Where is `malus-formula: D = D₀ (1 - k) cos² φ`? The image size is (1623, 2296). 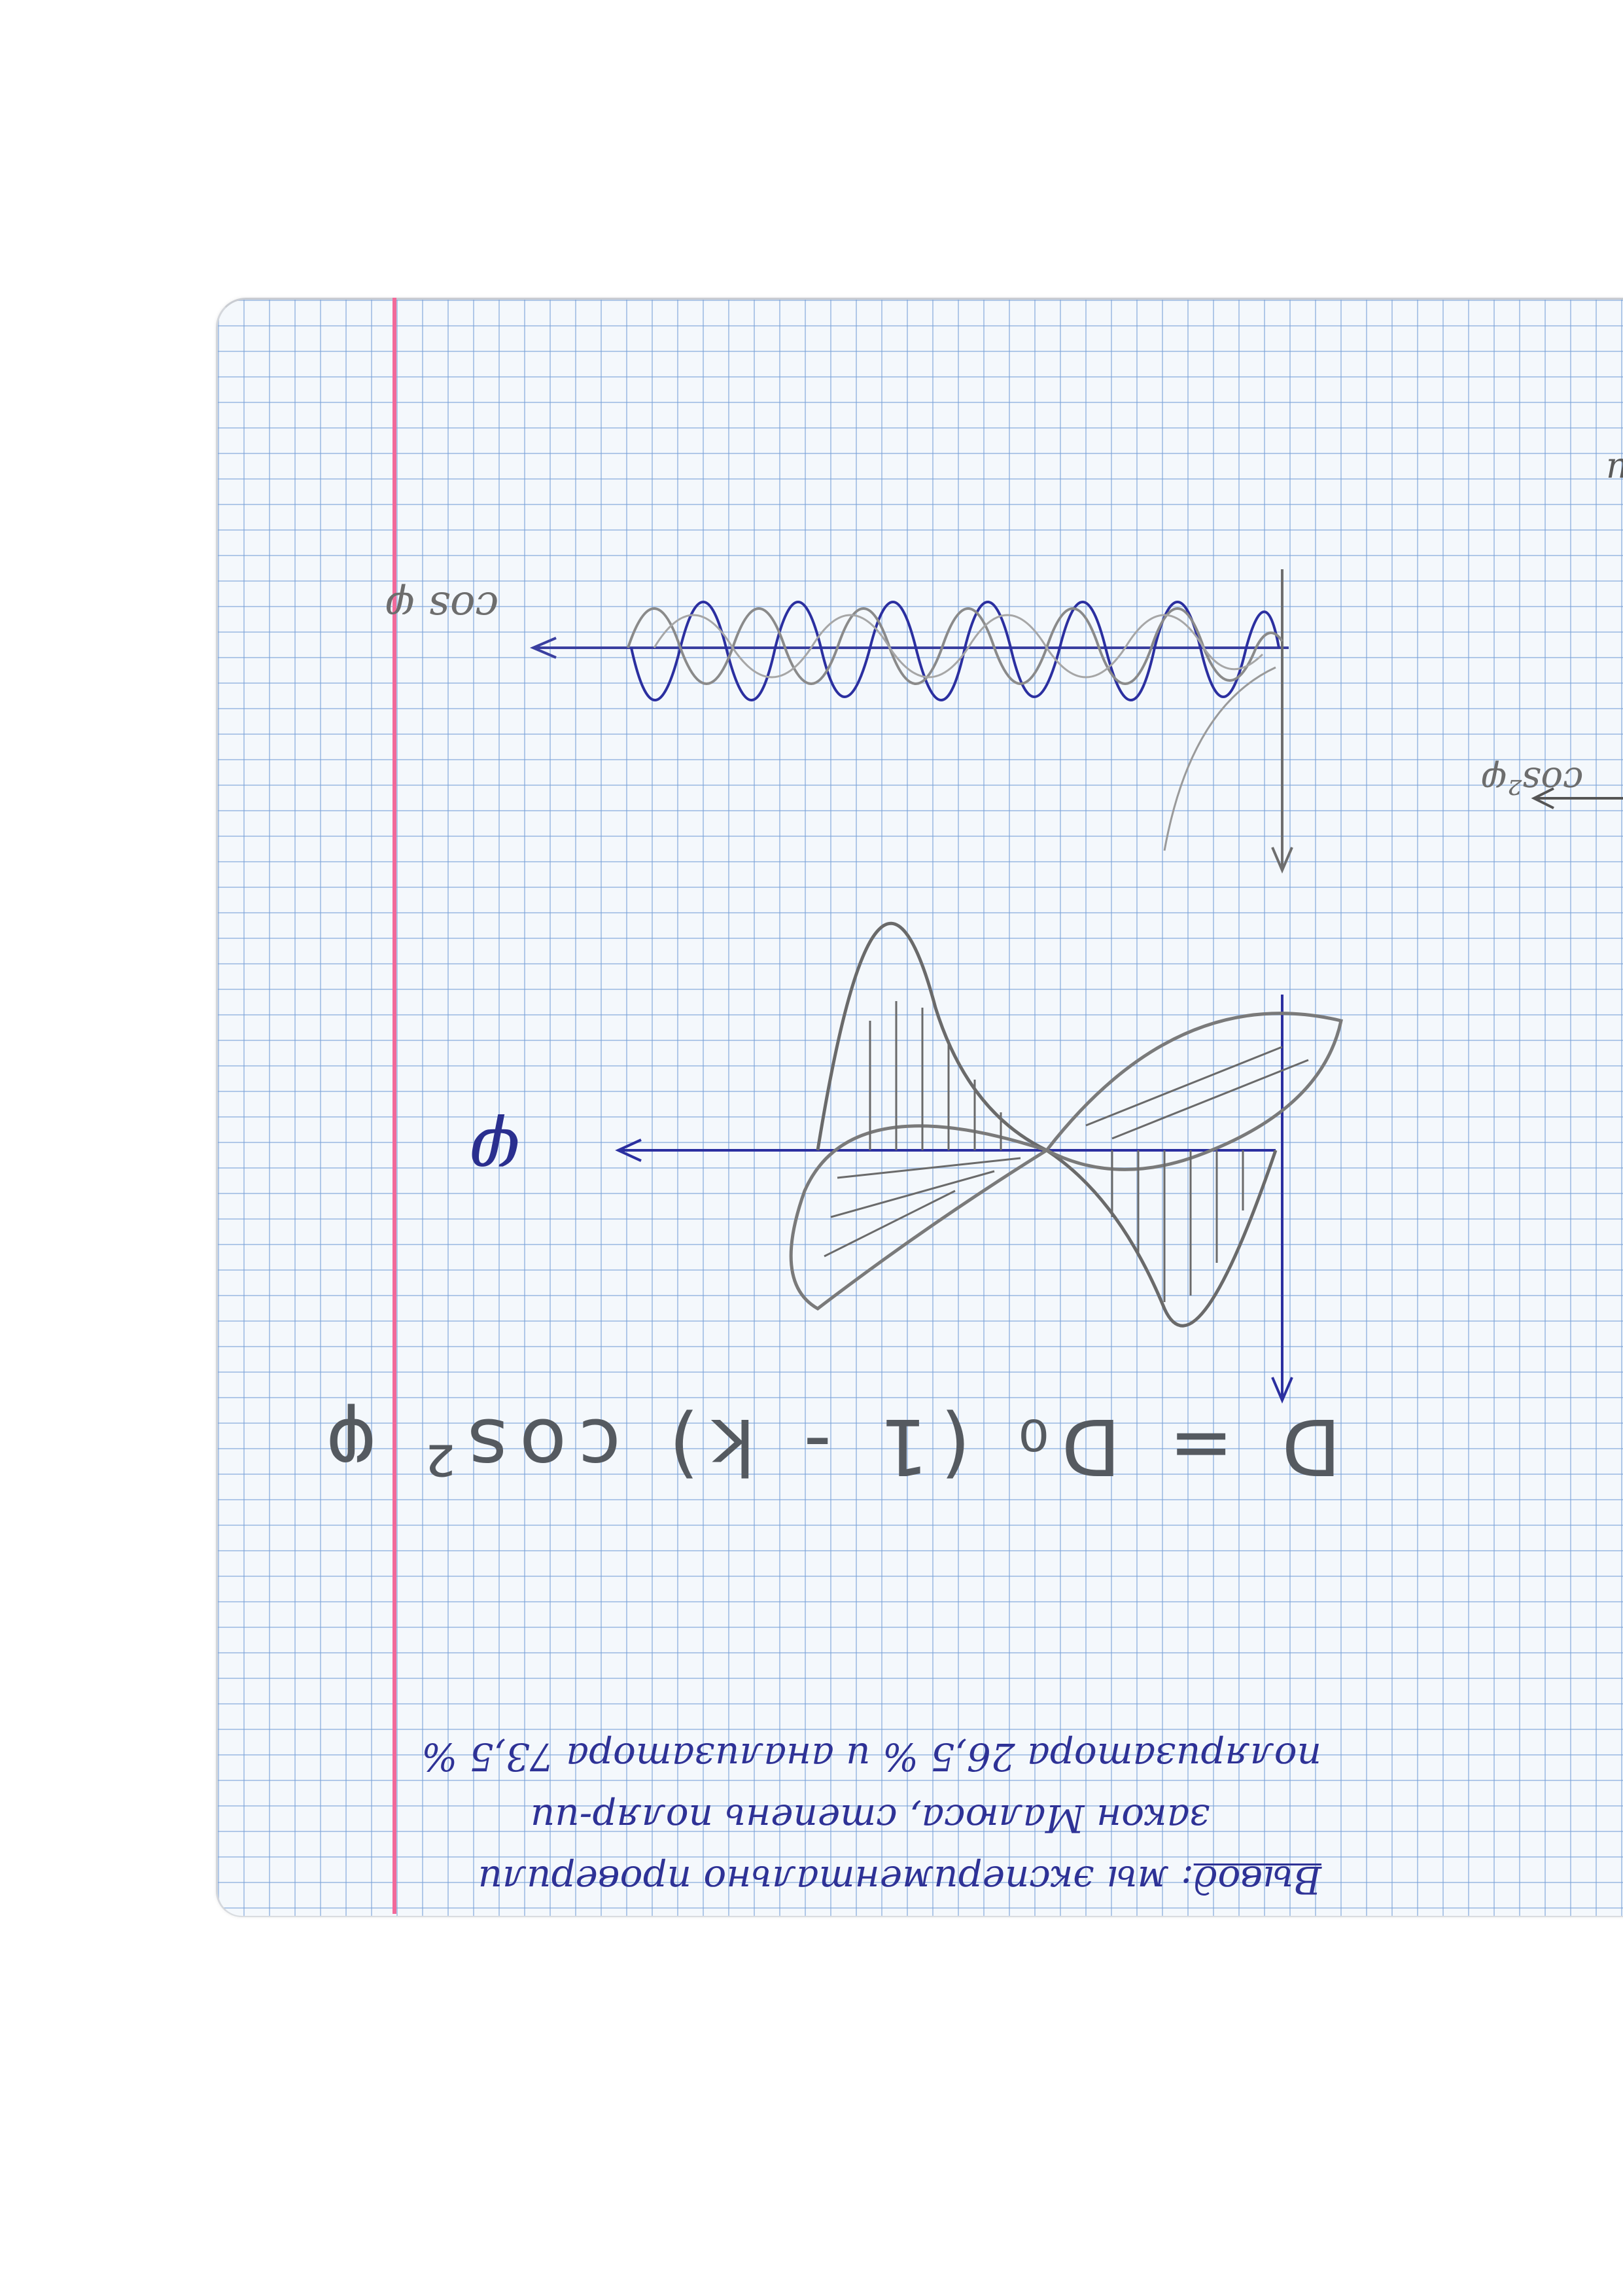
malus-formula: D = D₀ (1 - k) cos² φ is located at coordinates (827, 1447).